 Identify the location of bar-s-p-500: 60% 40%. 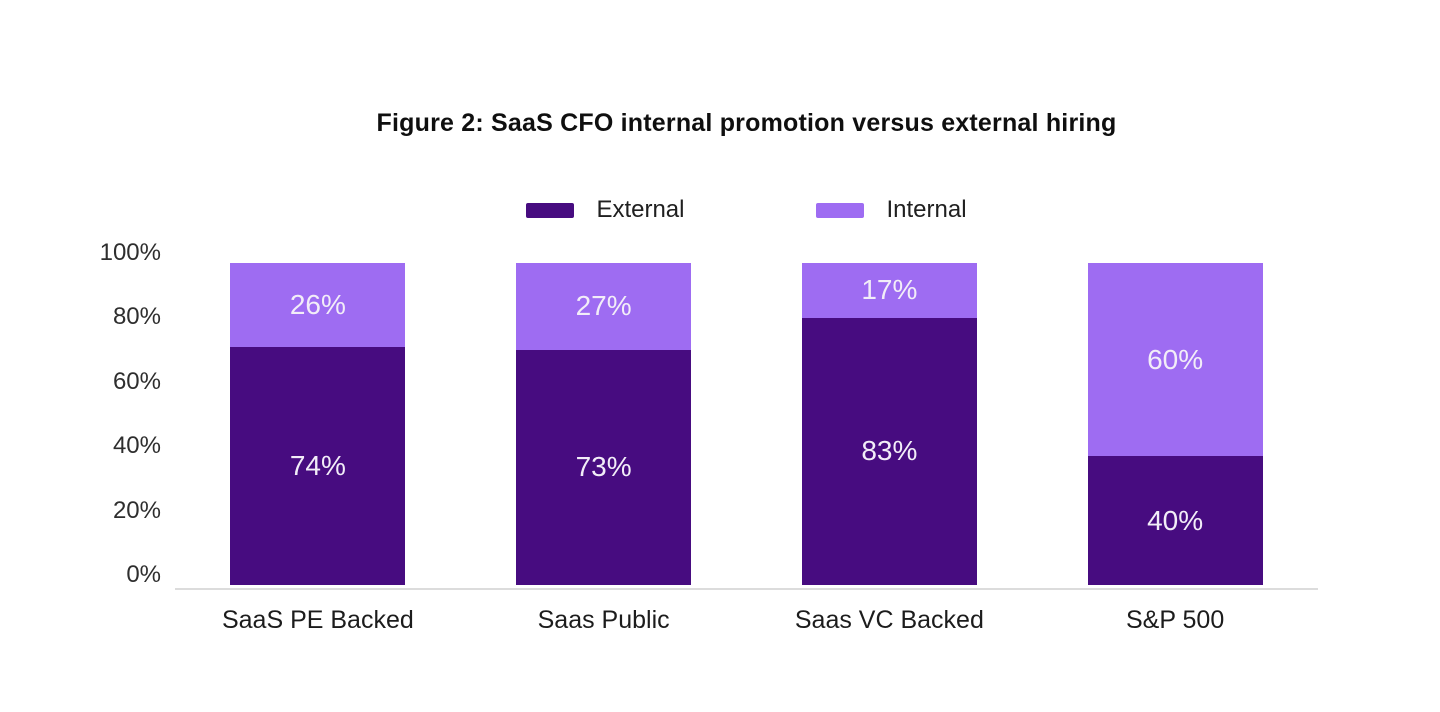
(1175, 424).